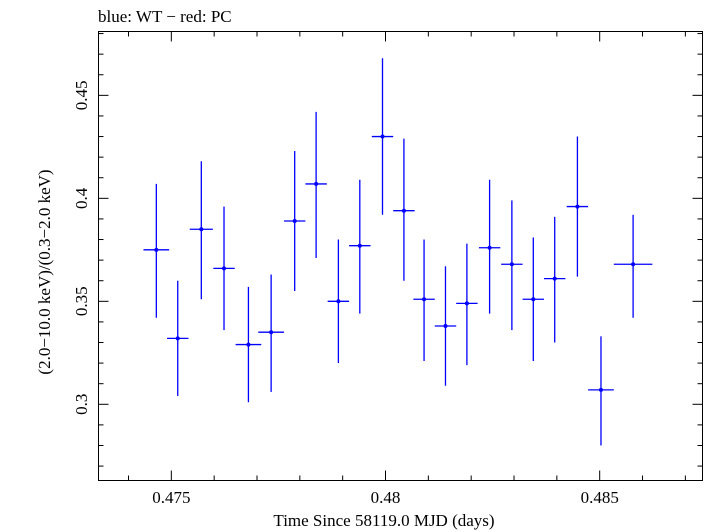 Image resolution: width=705 pixels, height=532 pixels. I want to click on chart-title: blue: WT − red: PC, so click(165, 16).